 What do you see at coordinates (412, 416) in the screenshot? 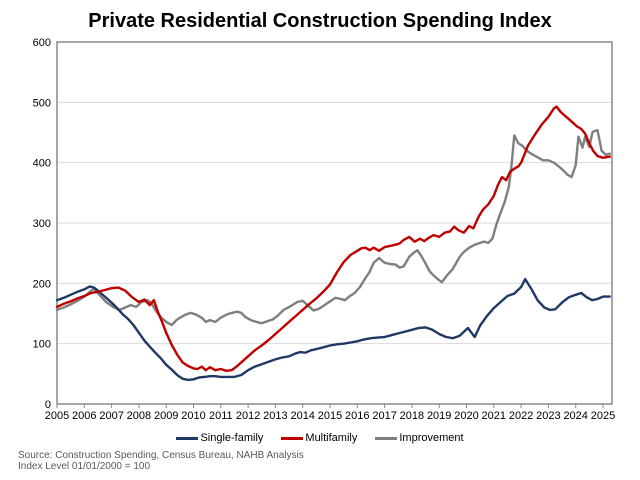
I see `x-tick-label: 2018` at bounding box center [412, 416].